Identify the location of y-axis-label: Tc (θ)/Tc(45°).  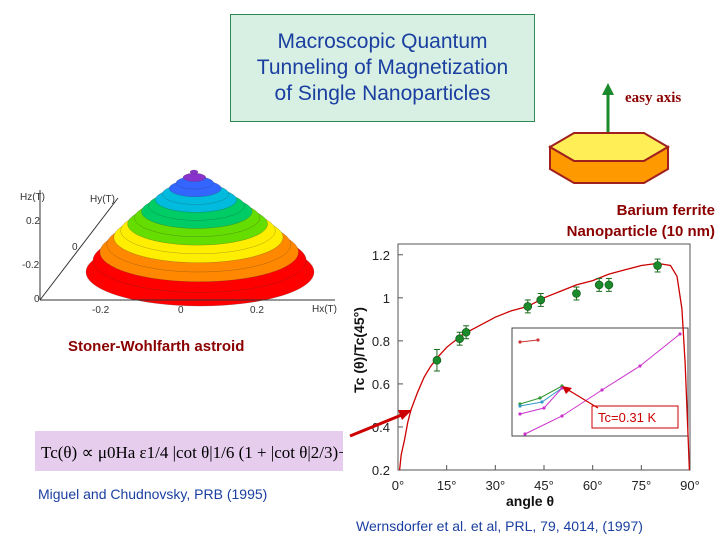
(359, 350).